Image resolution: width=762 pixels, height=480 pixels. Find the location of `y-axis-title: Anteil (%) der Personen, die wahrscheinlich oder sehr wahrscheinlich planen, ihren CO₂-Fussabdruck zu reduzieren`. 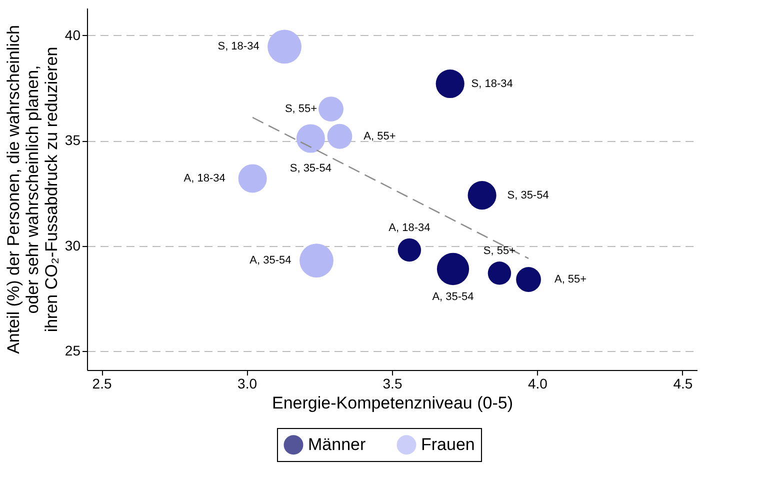

y-axis-title: Anteil (%) der Personen, die wahrscheinlich oder sehr wahrscheinlich planen, ihren CO₂-Fussabdruck zu reduzieren is located at coordinates (32, 189).